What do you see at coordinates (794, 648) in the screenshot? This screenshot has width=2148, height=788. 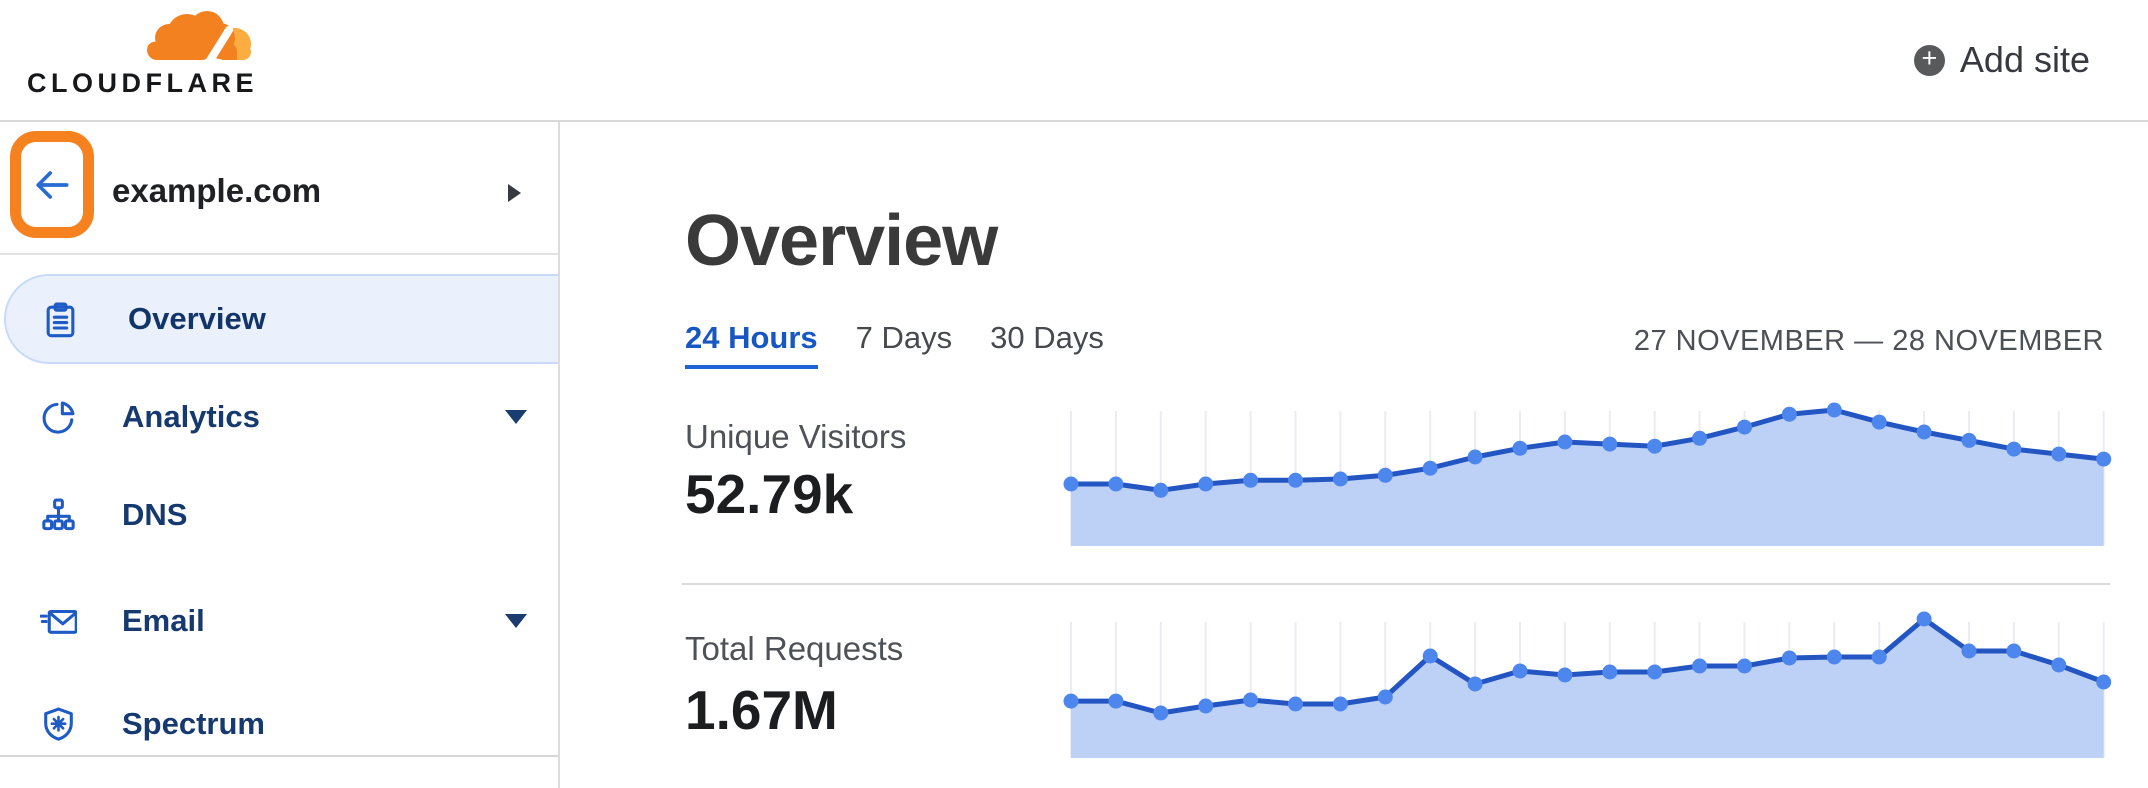 I see `stat-label-total-requests: Total Requests` at bounding box center [794, 648].